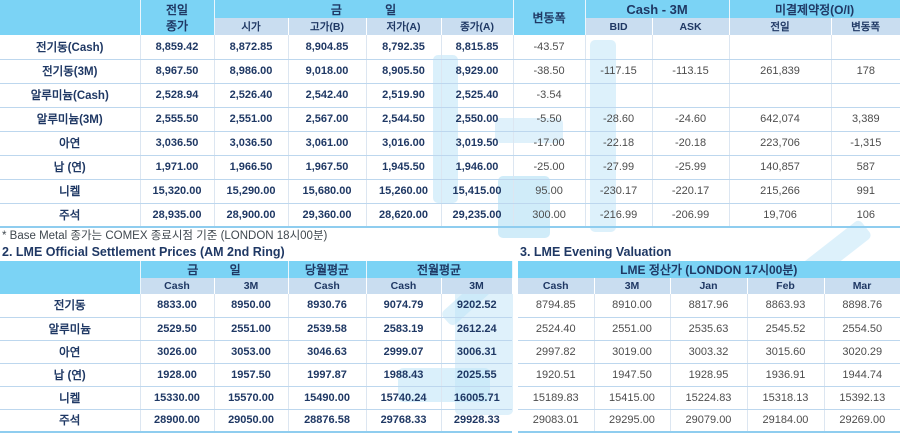  Describe the element at coordinates (618, 191) in the screenshot. I see `cell-bid: -230.17` at that location.